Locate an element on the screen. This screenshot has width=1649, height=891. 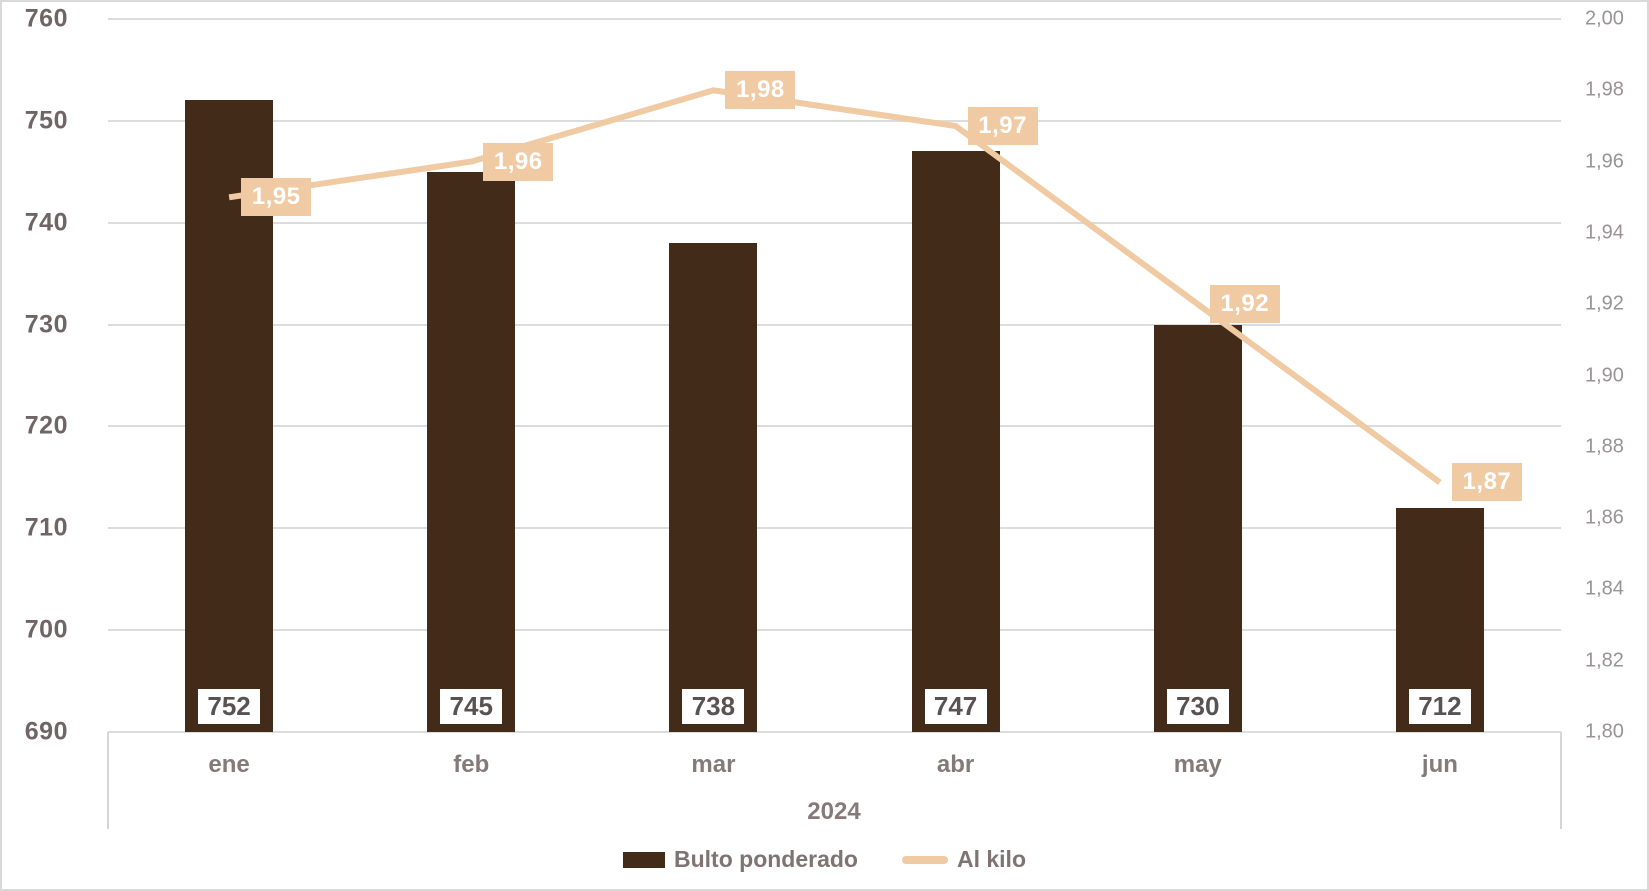
bar-value-label-jun: 712 is located at coordinates (1439, 706).